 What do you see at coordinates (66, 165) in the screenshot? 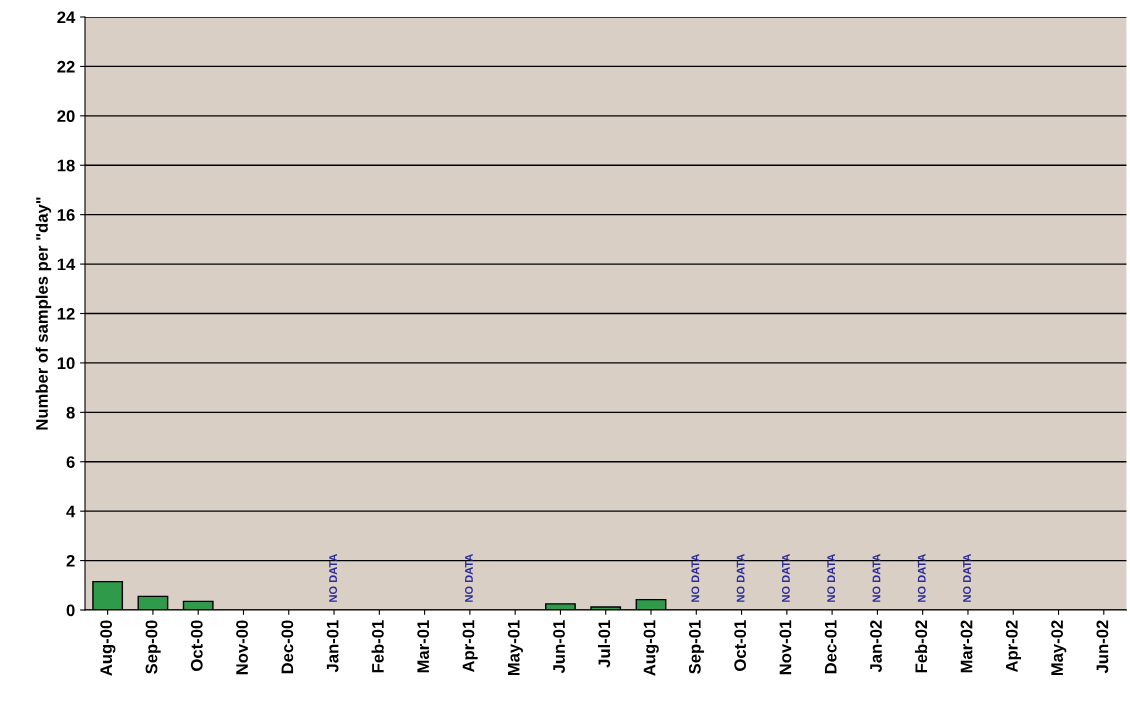
I see `y-tick-label: 18` at bounding box center [66, 165].